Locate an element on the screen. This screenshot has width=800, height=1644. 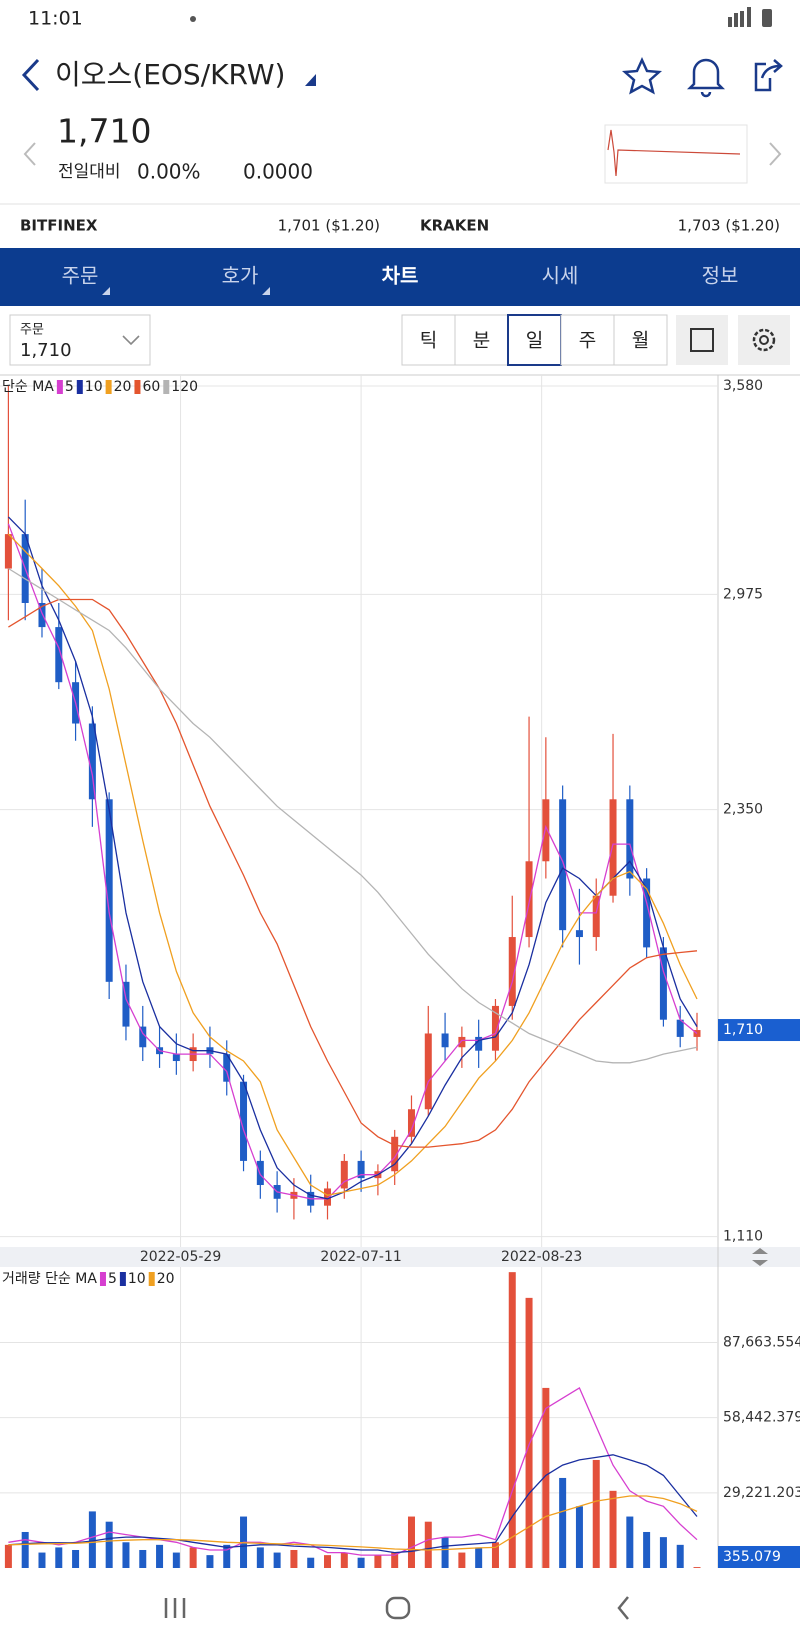
panel-resize is located at coordinates (760, 1257).